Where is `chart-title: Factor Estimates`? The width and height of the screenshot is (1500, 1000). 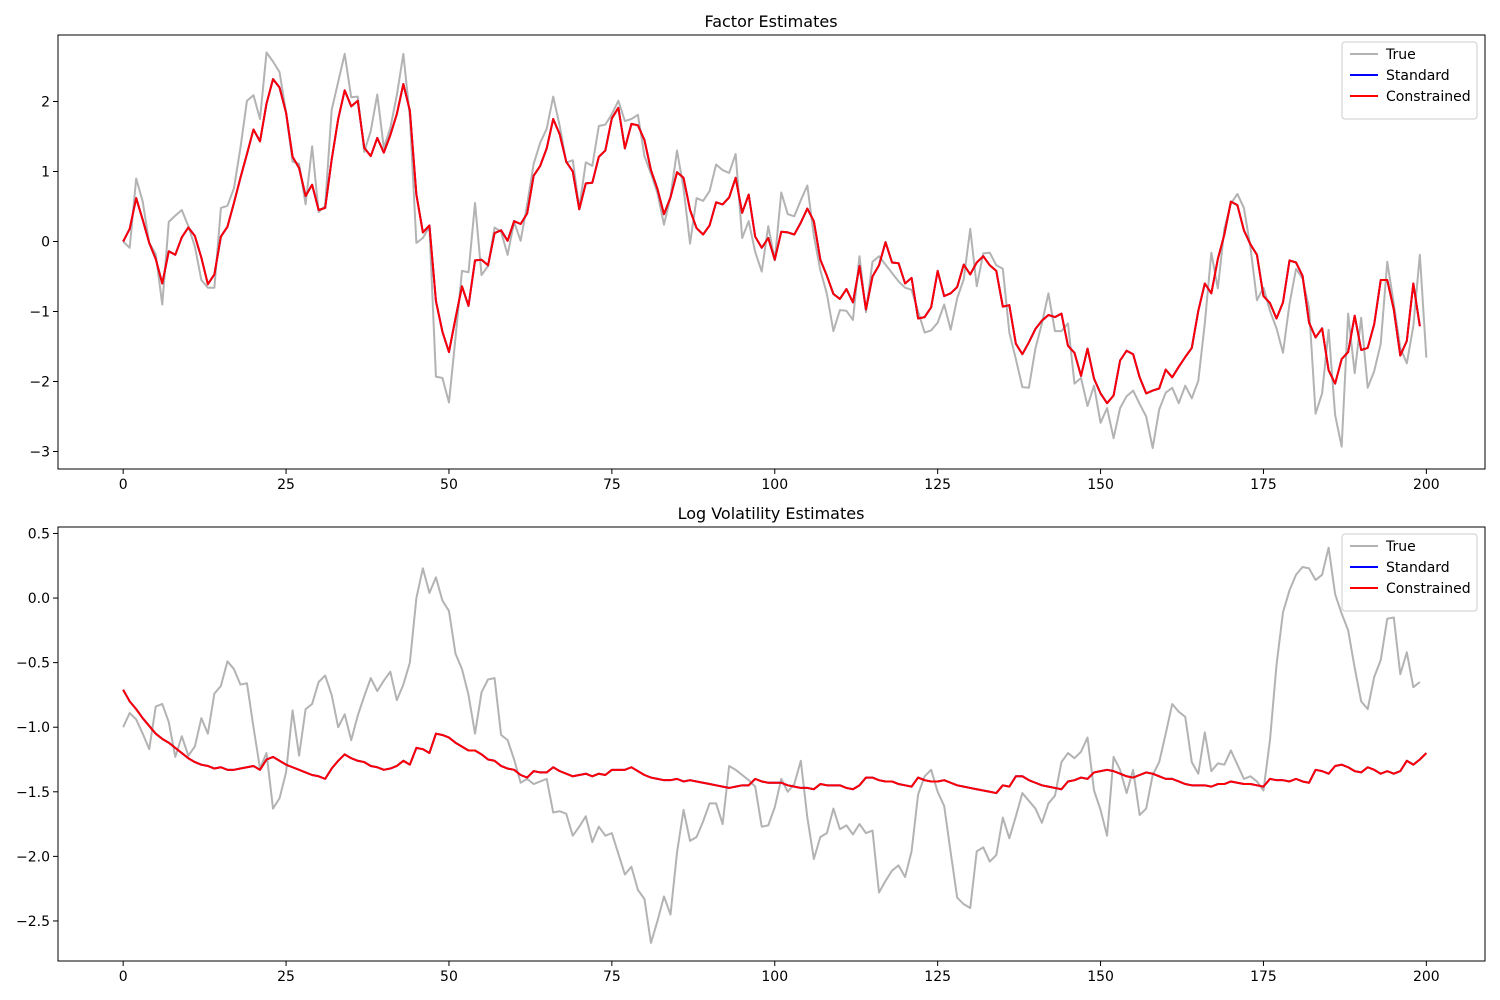
chart-title: Factor Estimates is located at coordinates (770, 21).